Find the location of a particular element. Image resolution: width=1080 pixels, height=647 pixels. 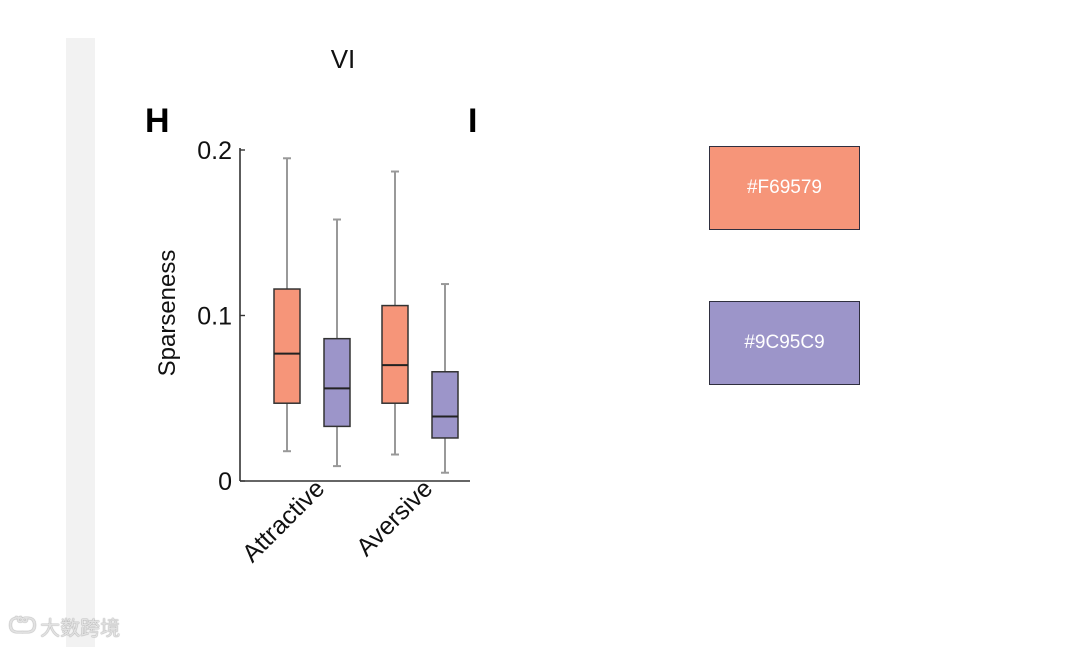

box-groups is located at coordinates (366, 315).